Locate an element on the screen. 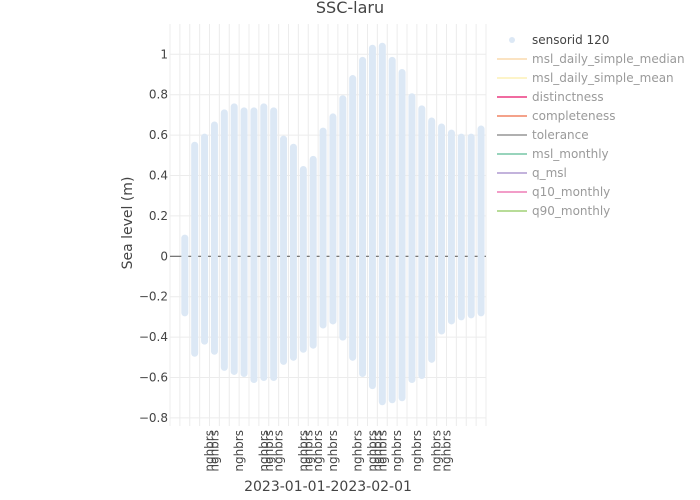 The width and height of the screenshot is (700, 500). legend-label: distinctness is located at coordinates (568, 97).